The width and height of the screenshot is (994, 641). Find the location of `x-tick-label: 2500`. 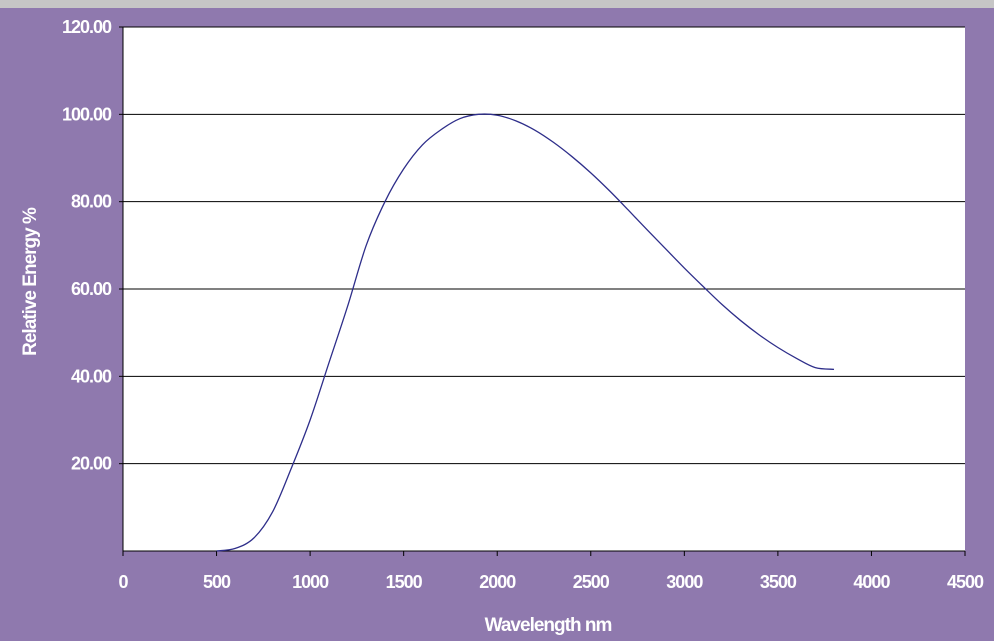

x-tick-label: 2500 is located at coordinates (591, 582).